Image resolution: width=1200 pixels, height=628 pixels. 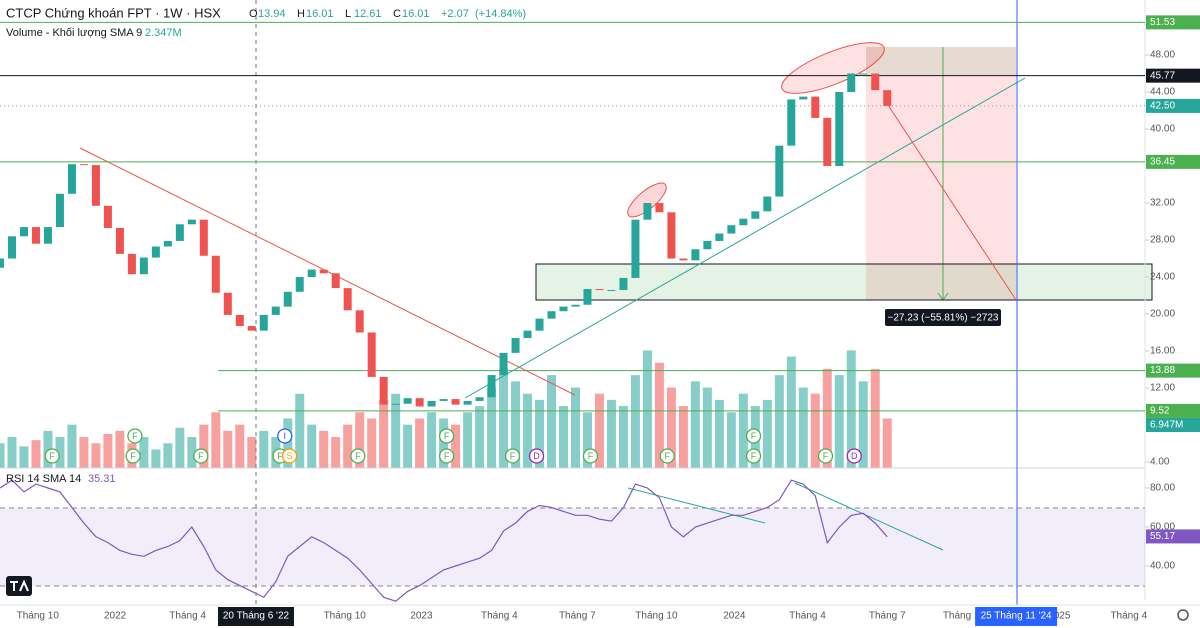 I want to click on x-tick-label: 2025, so click(x=1059, y=616).